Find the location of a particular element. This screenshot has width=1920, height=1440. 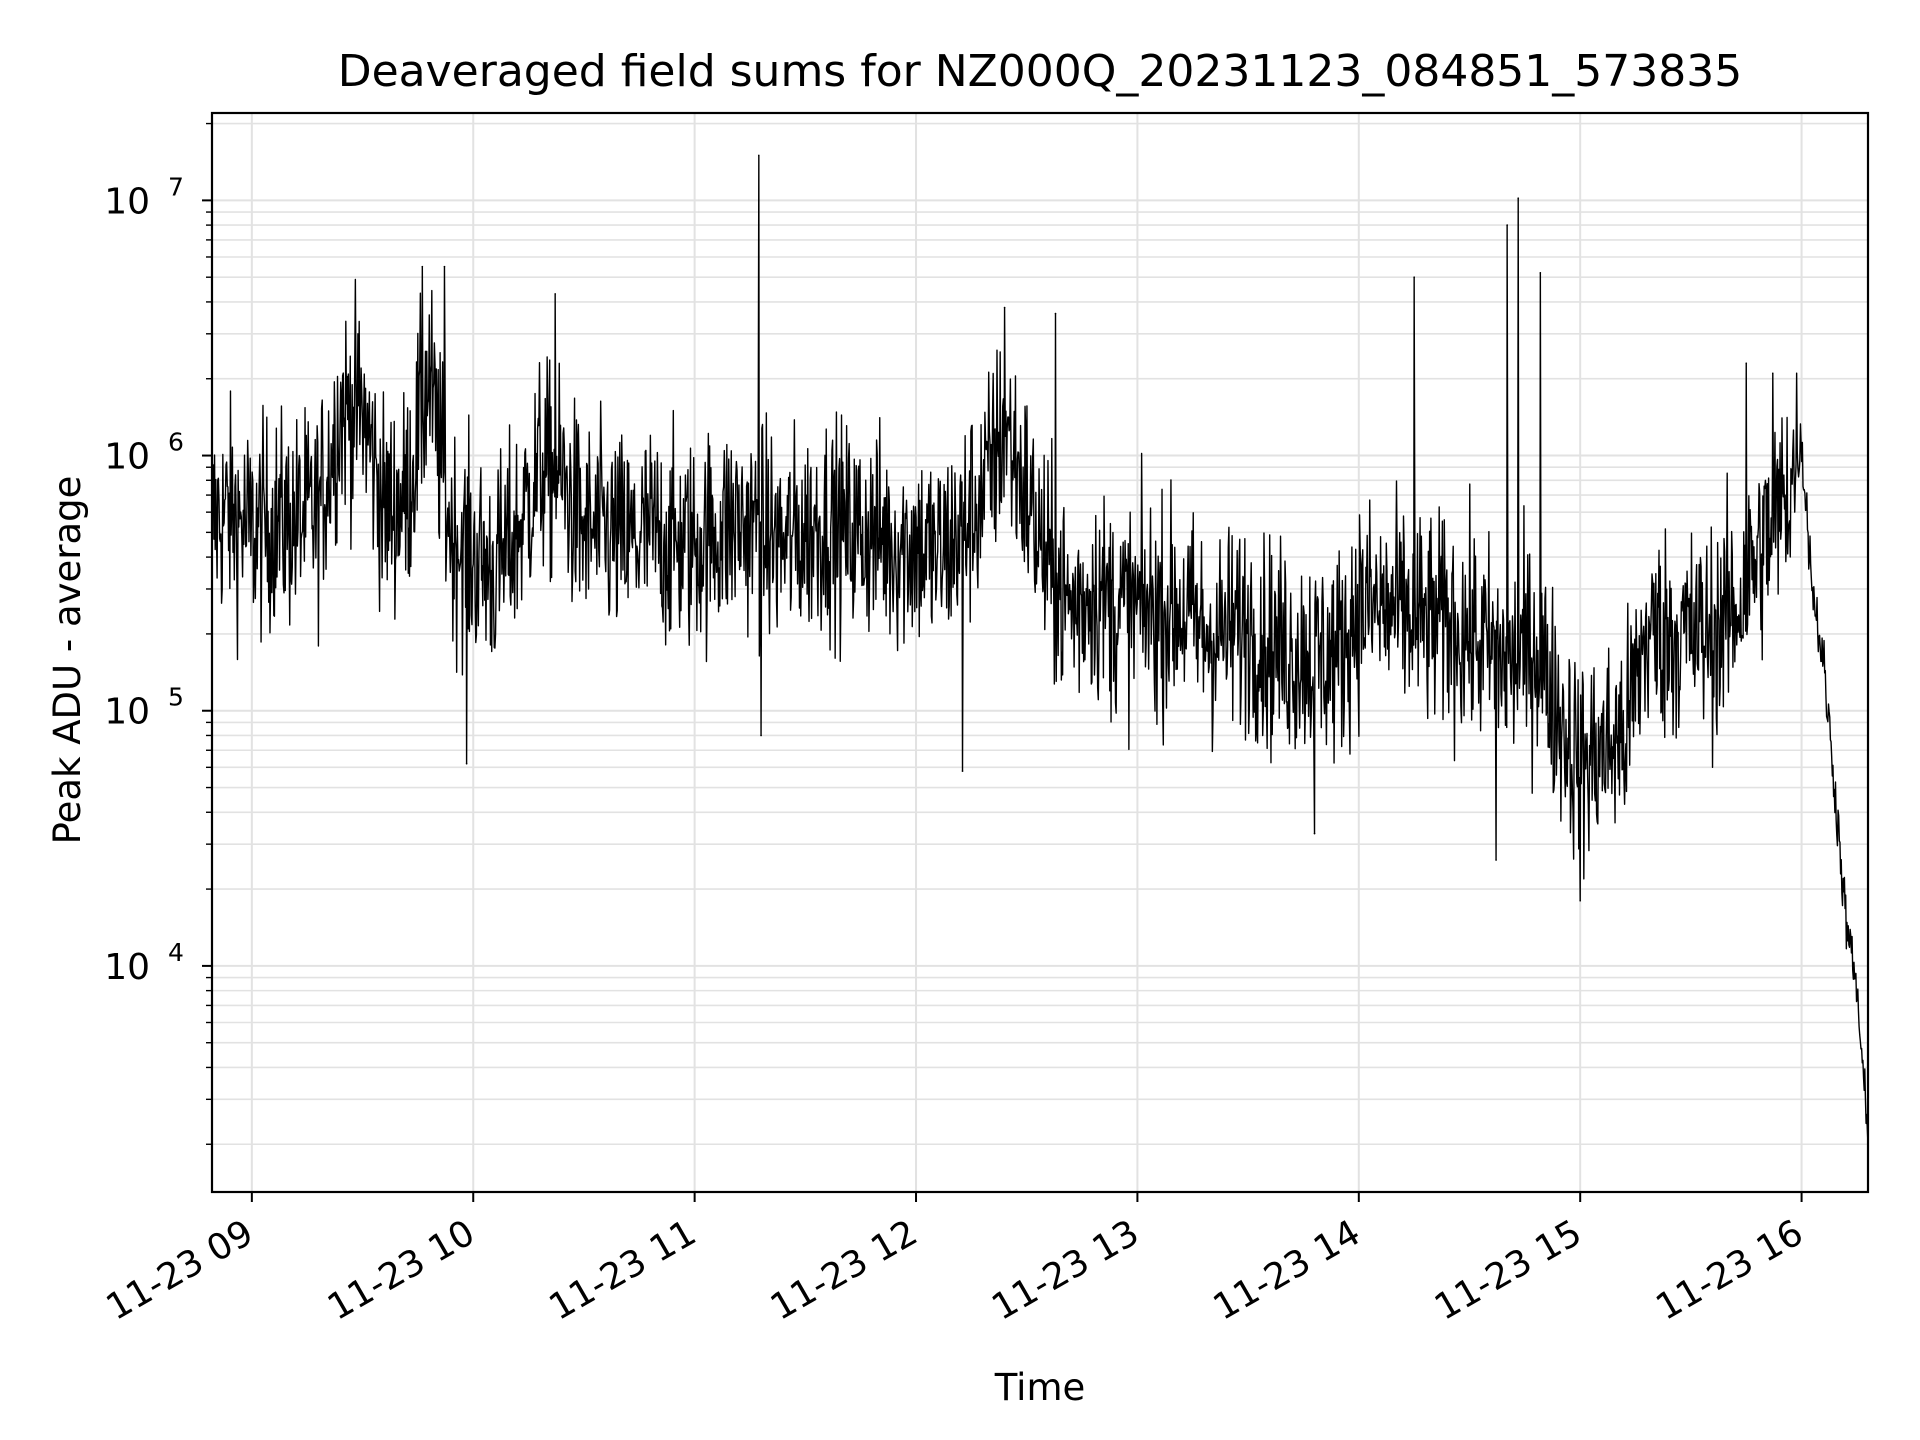

y-tick-exponent: 4 is located at coordinates (176, 952).